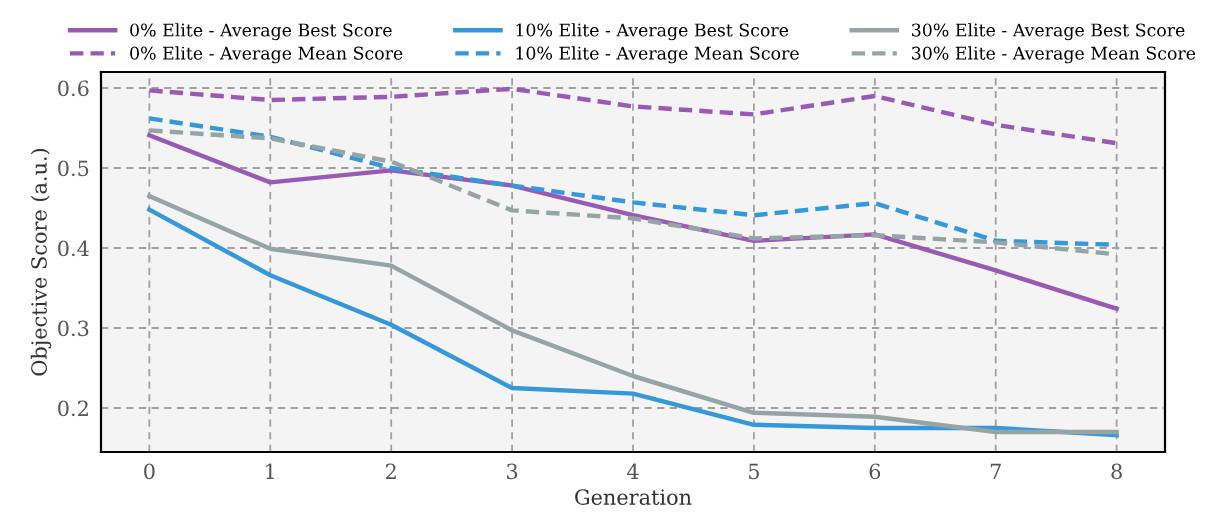 The width and height of the screenshot is (1226, 532). What do you see at coordinates (995, 471) in the screenshot?
I see `x-tick-label: 7` at bounding box center [995, 471].